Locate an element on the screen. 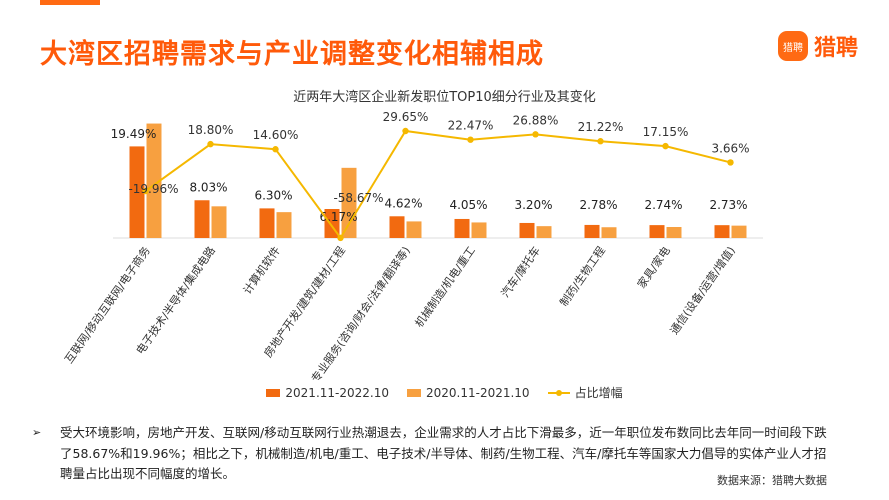  legend-item-2020: 2020.11-2021.10 is located at coordinates (468, 392).